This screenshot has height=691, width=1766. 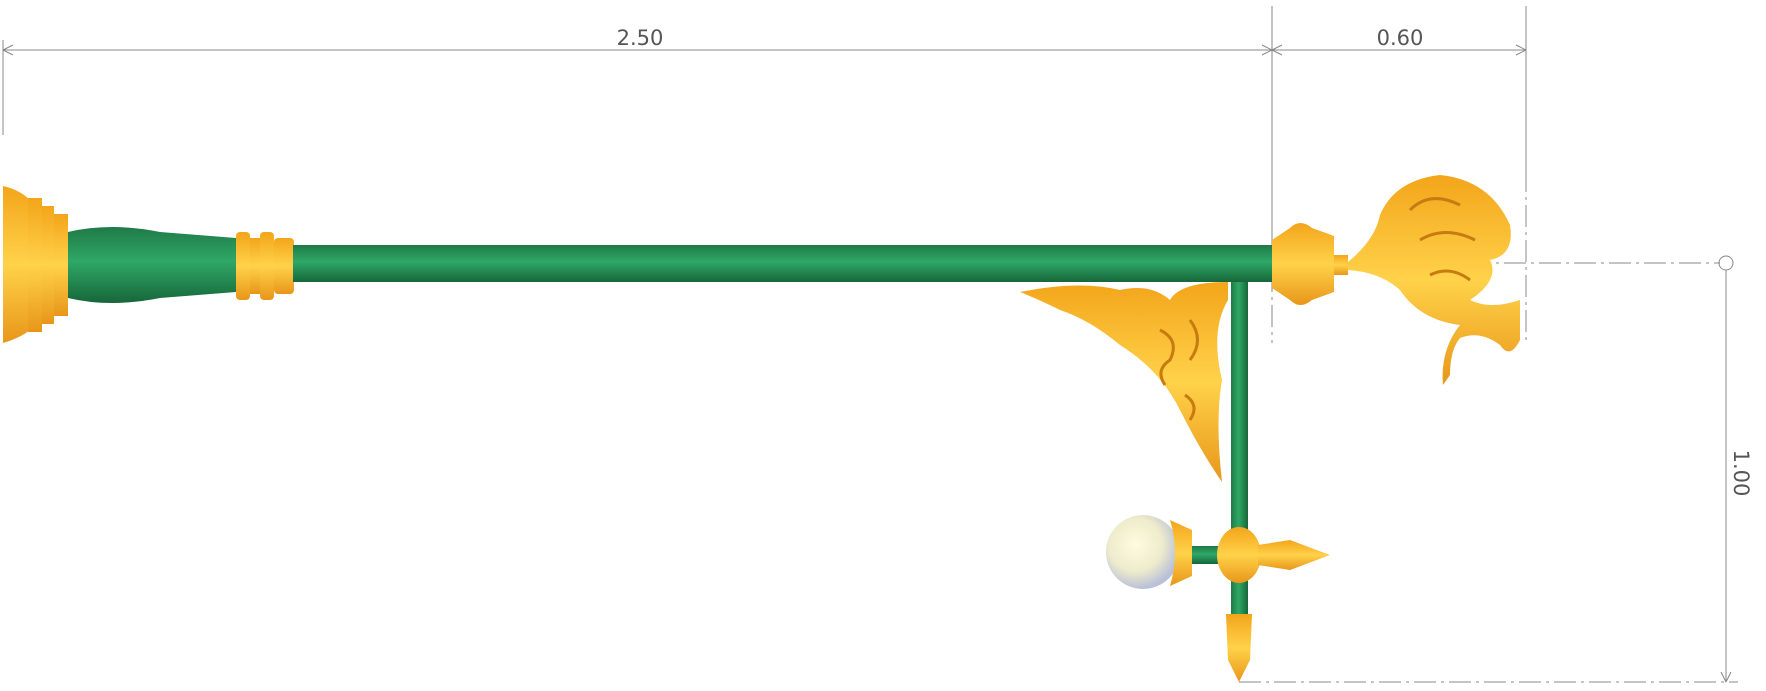 I want to click on dimension-label: 2.50, so click(x=640, y=38).